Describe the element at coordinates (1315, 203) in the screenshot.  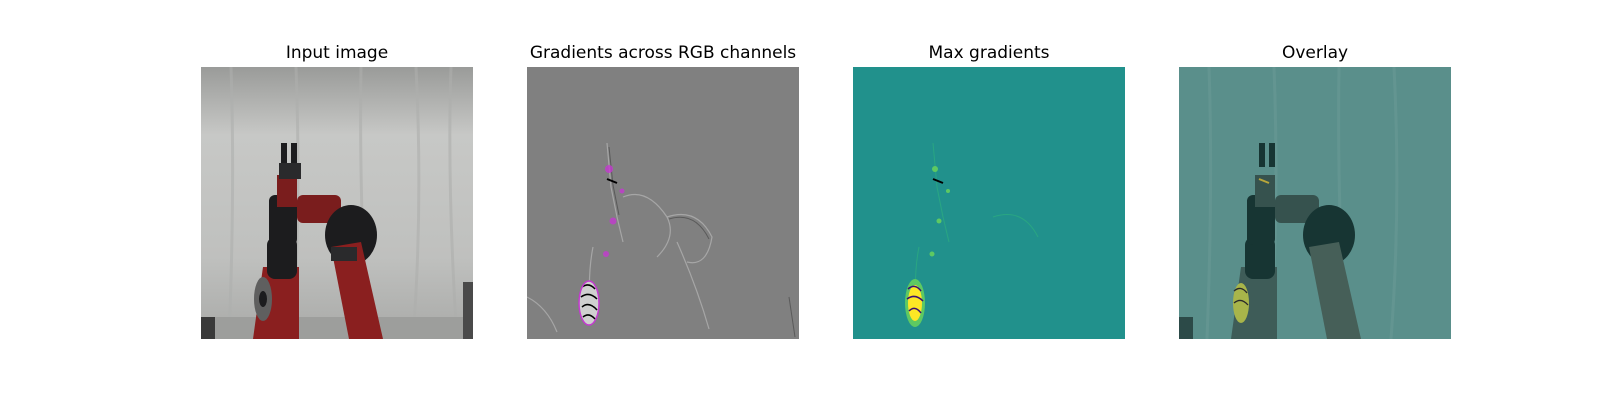
I see `overlay-image` at that location.